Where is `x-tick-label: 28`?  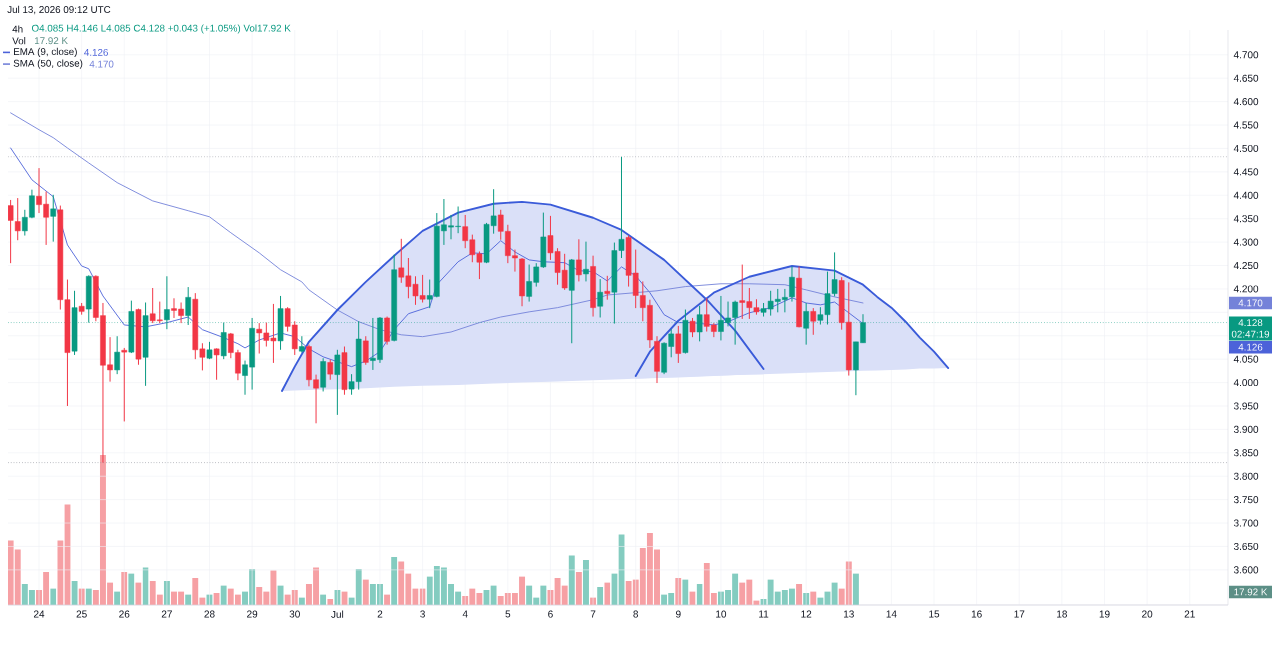 x-tick-label: 28 is located at coordinates (209, 614).